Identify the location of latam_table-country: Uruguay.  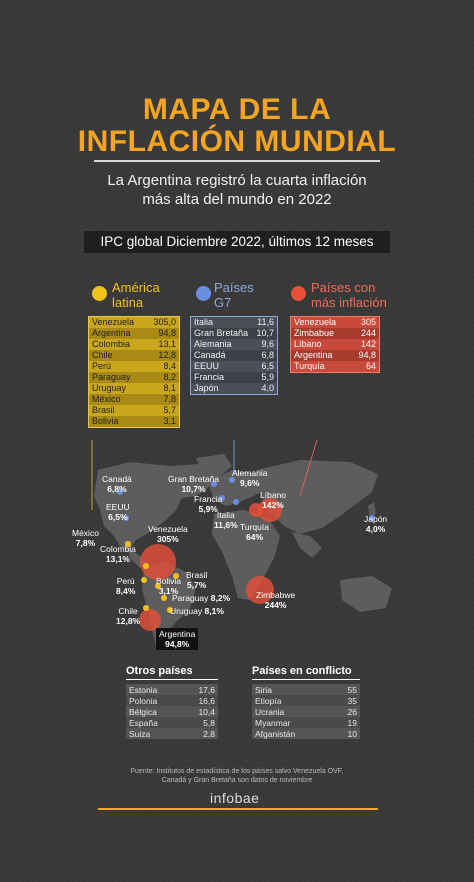
(109, 388).